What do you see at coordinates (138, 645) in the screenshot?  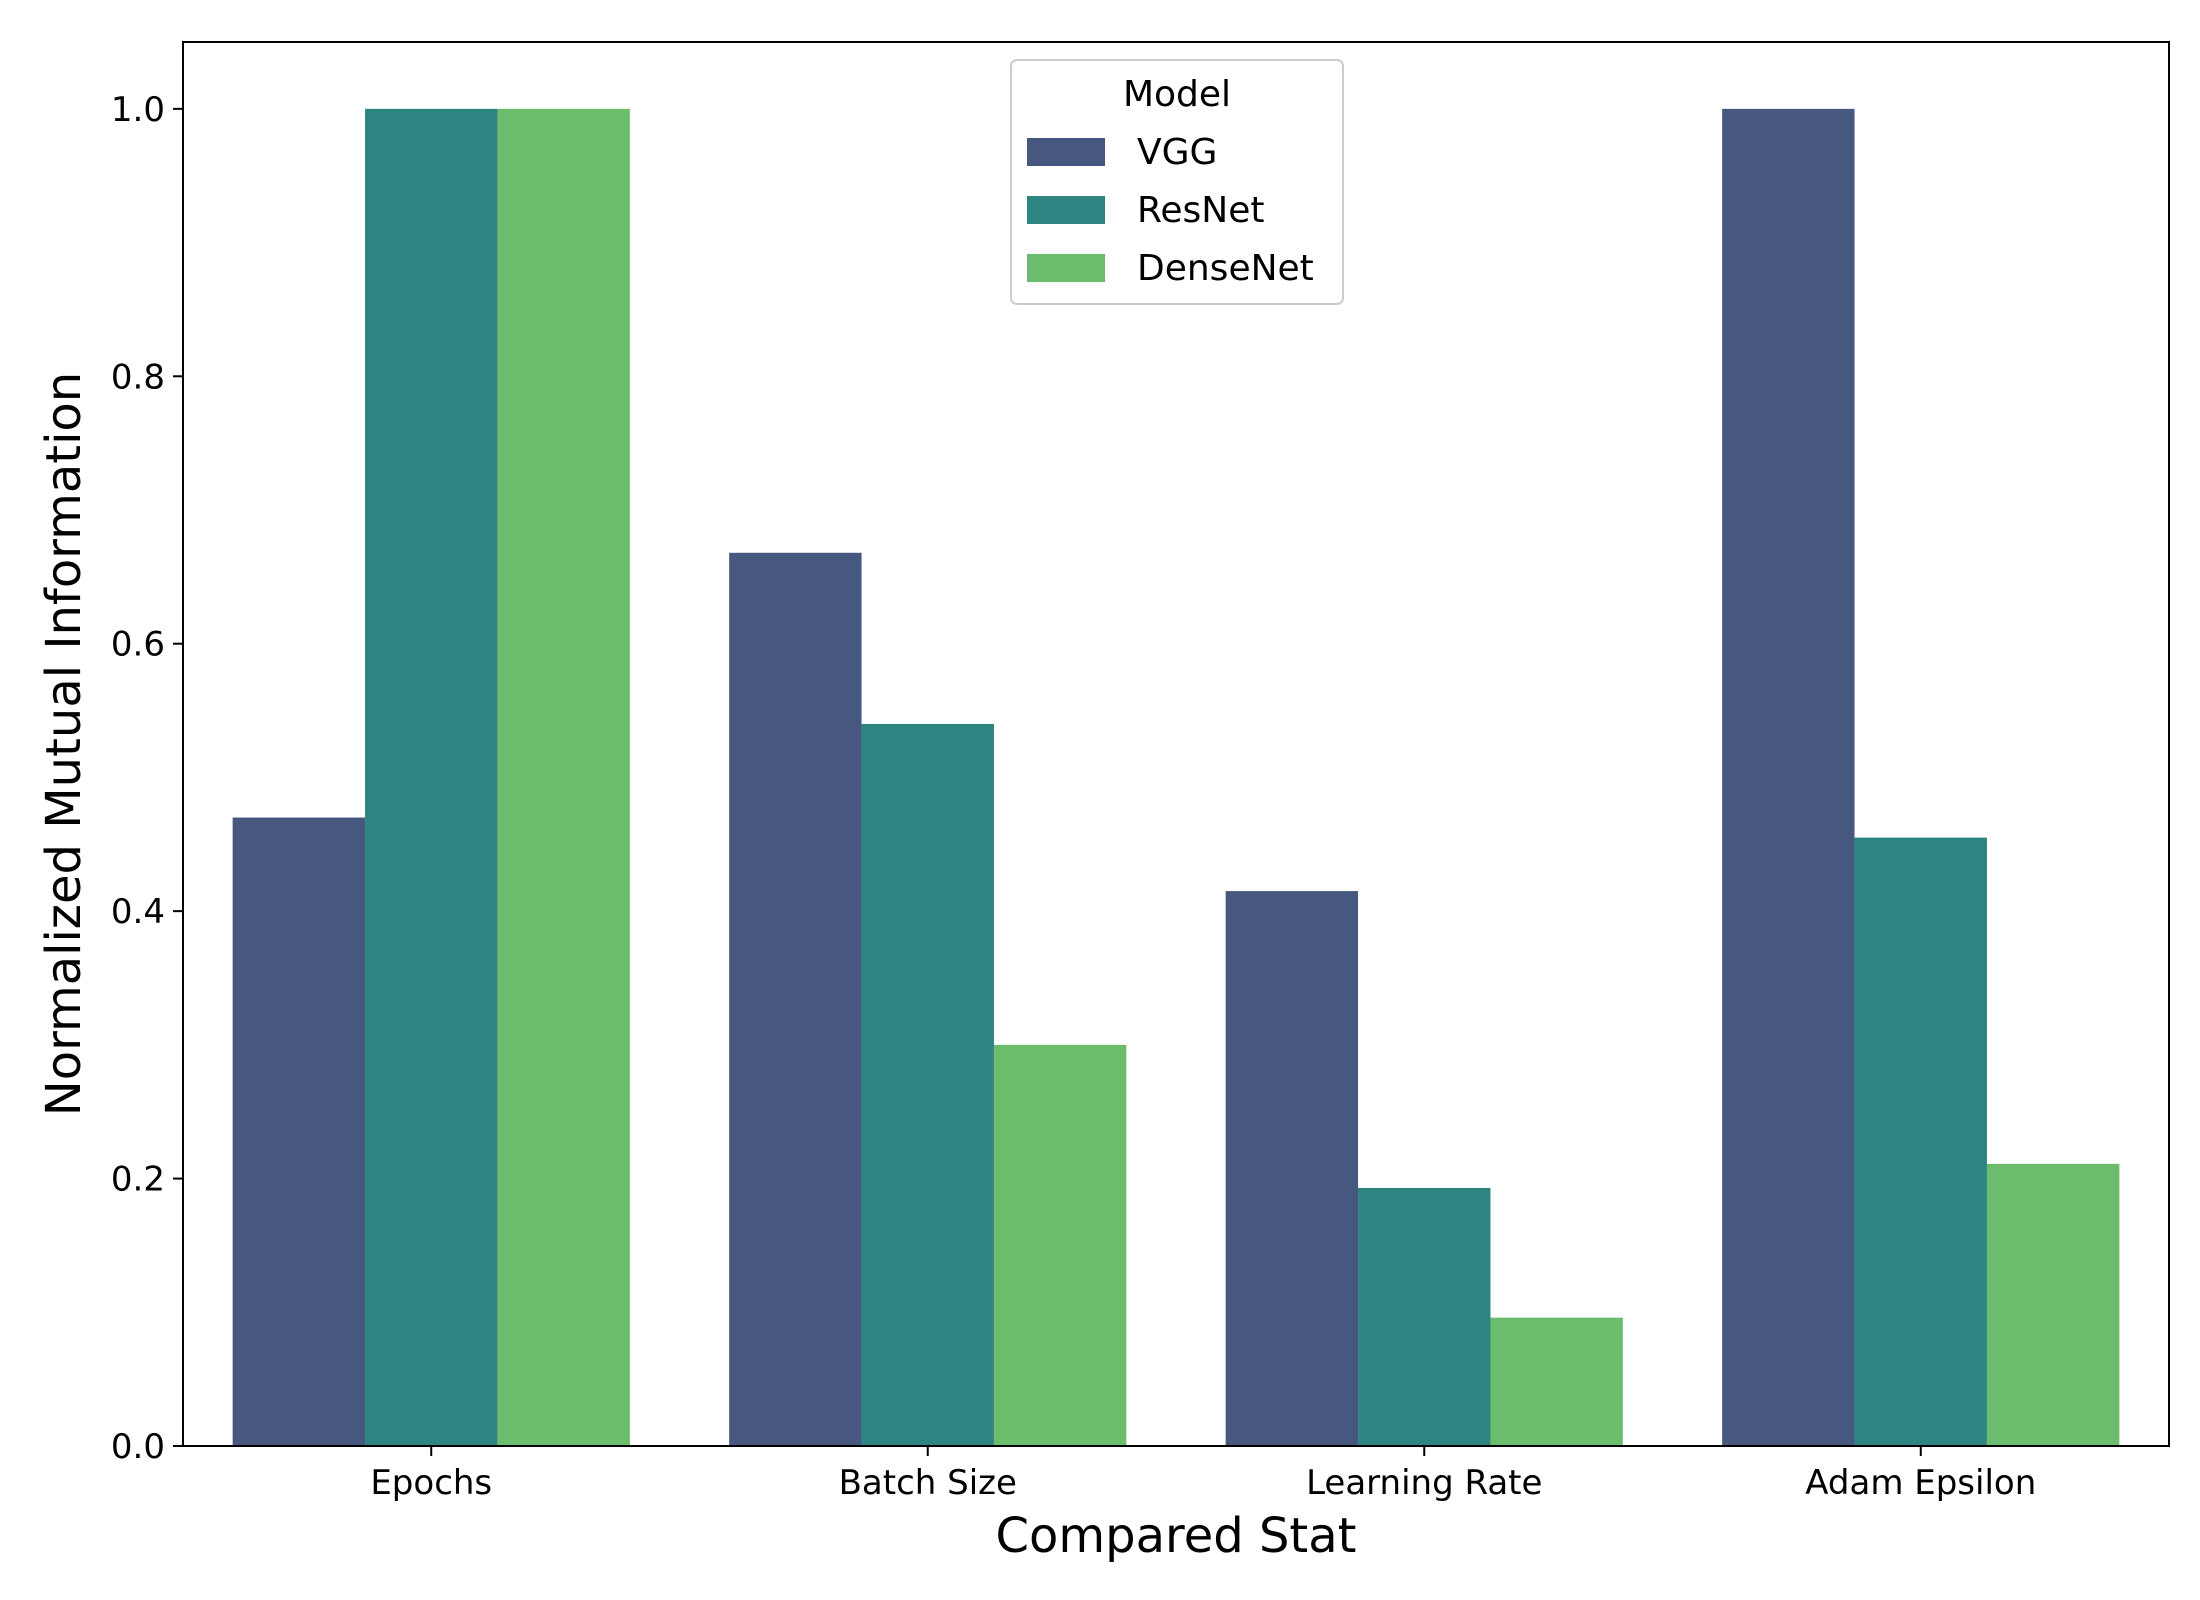 I see `y-tick-label: 0.6` at bounding box center [138, 645].